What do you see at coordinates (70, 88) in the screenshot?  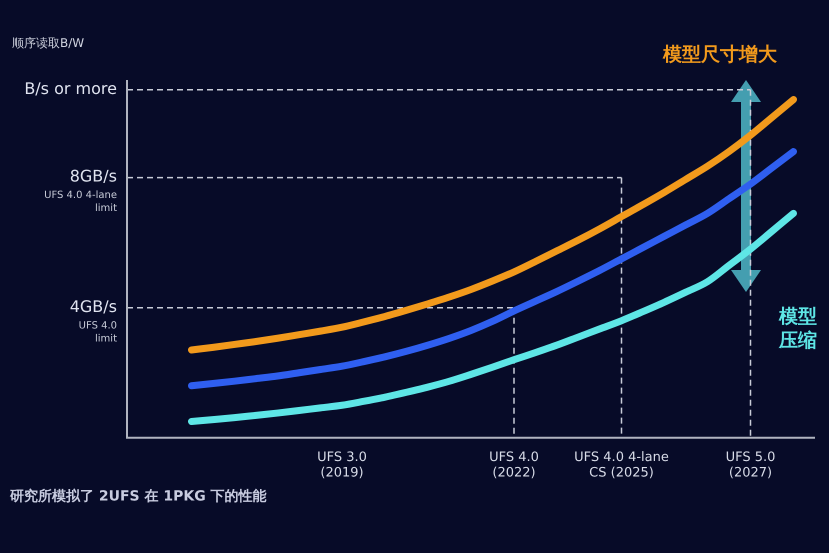 I see `y-tick-label: B/s or more` at bounding box center [70, 88].